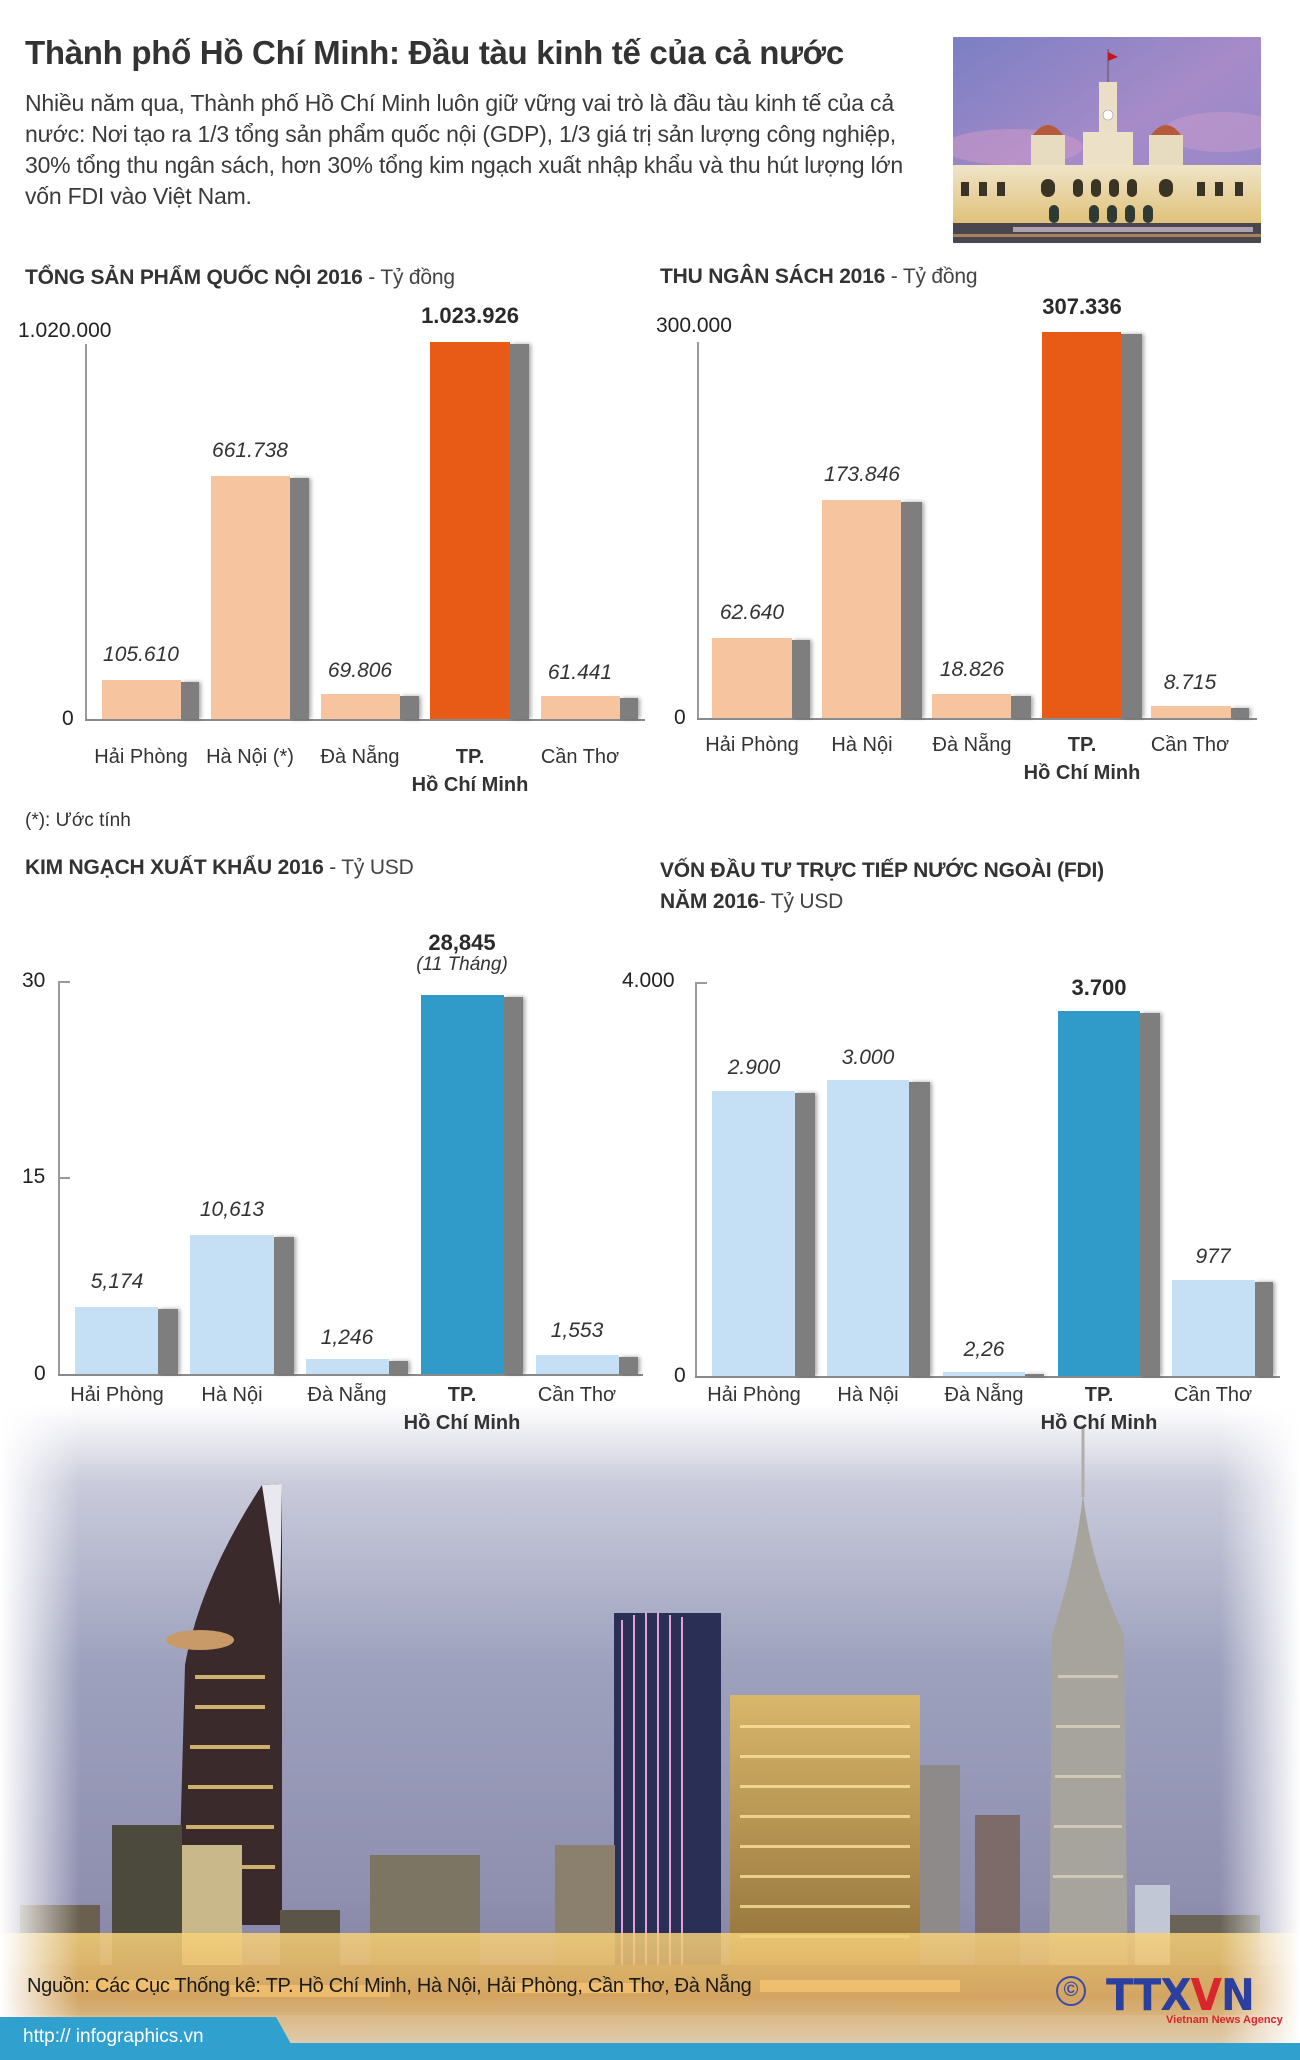  What do you see at coordinates (752, 678) in the screenshot?
I see `budget-bar-hai-phong` at bounding box center [752, 678].